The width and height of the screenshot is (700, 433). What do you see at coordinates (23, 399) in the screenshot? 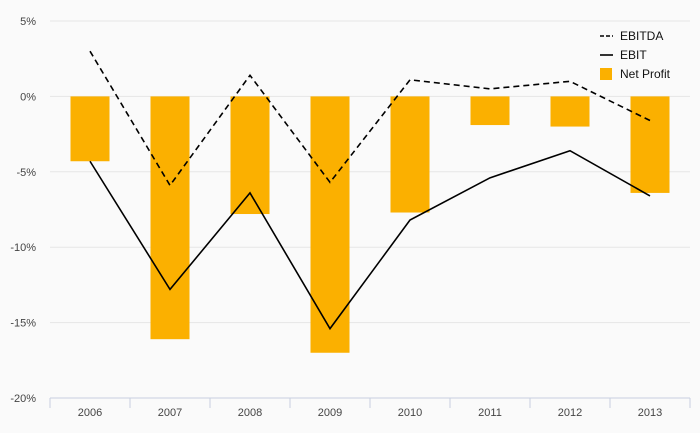
I see `y-tick-label: -20%` at bounding box center [23, 399].